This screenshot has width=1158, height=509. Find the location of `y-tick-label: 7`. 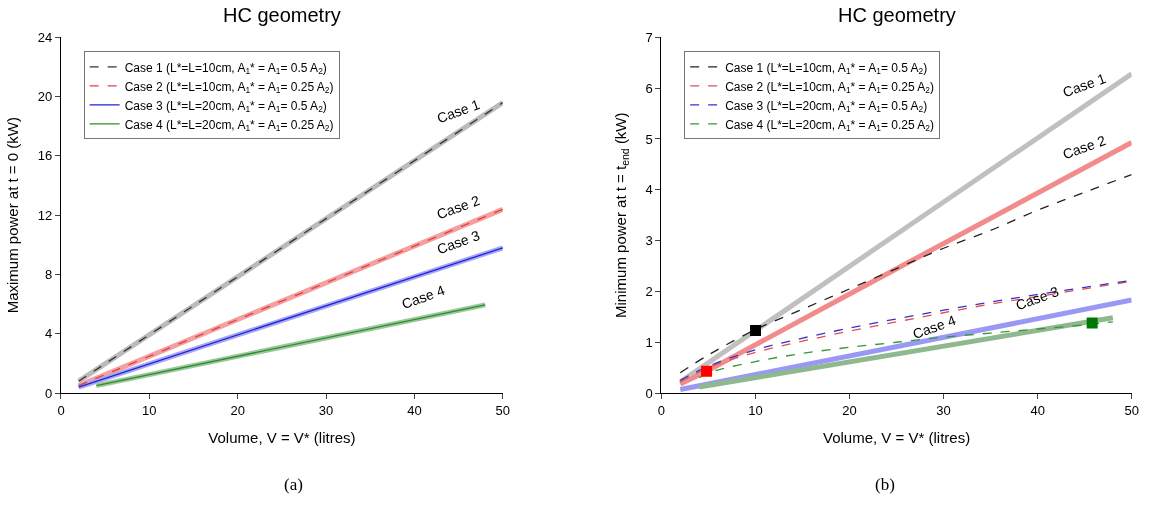

y-tick-label: 7 is located at coordinates (649, 37).